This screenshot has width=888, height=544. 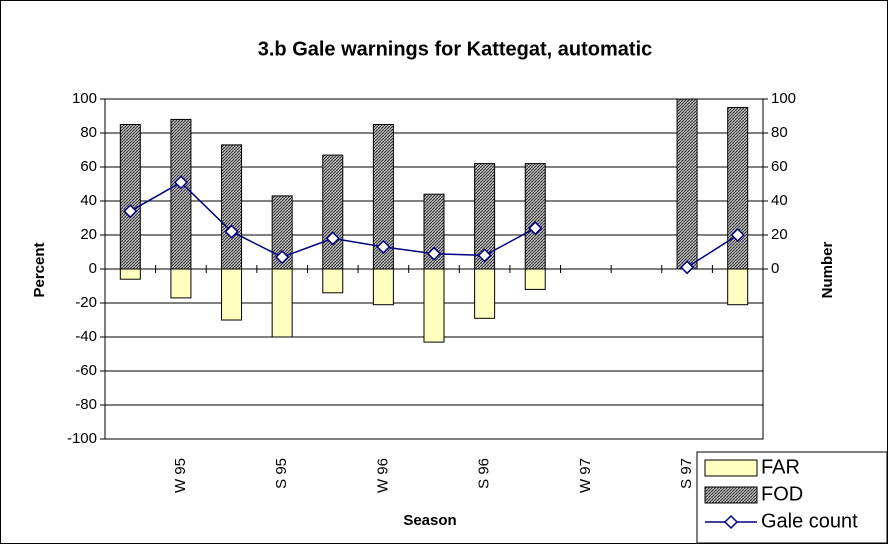 What do you see at coordinates (712, 251) in the screenshot?
I see `line` at bounding box center [712, 251].